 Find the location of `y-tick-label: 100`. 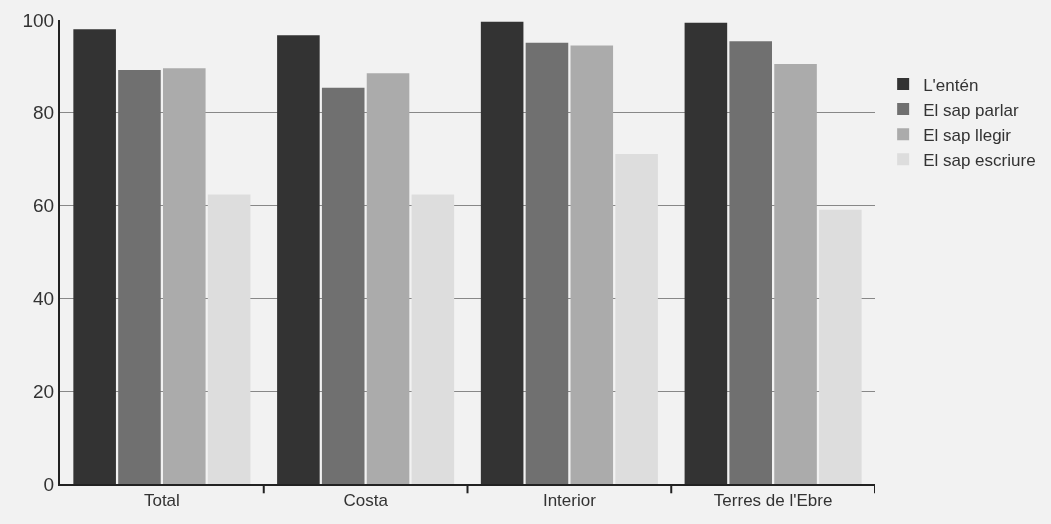

y-tick-label: 100 is located at coordinates (38, 20).